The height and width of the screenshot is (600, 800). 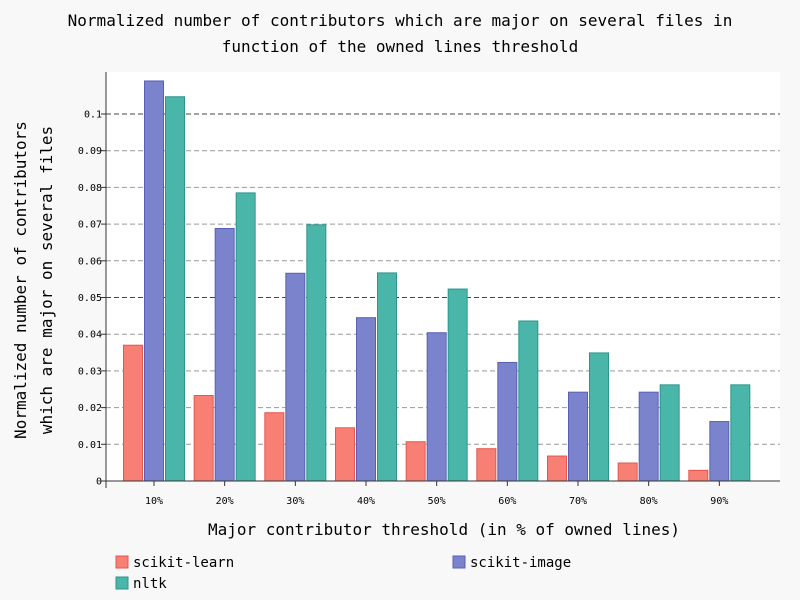 I want to click on y-tick-labels: 0 0.01 0.02 0.03 0.04 0.05 0.06 0.07 0.08 0.09 0.1, so click(x=92, y=299).